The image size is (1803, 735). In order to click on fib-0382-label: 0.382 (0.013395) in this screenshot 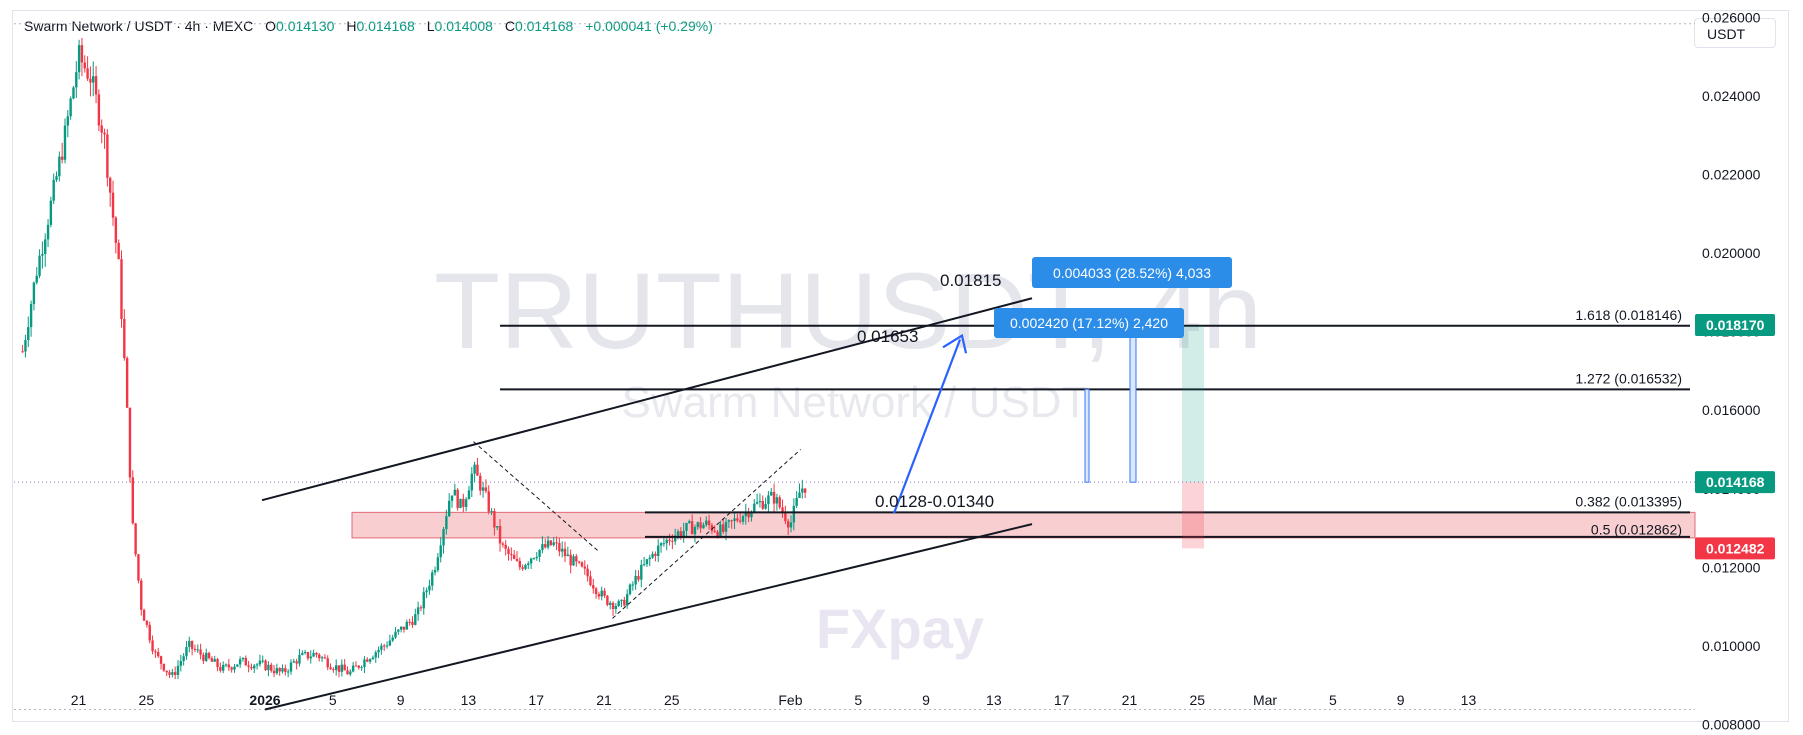, I will do `click(1628, 502)`.